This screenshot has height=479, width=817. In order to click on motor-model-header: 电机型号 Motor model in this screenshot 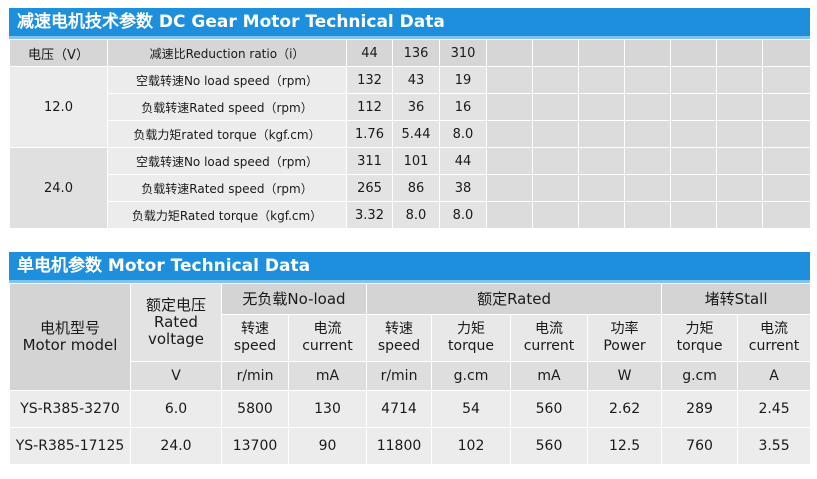, I will do `click(70, 337)`.